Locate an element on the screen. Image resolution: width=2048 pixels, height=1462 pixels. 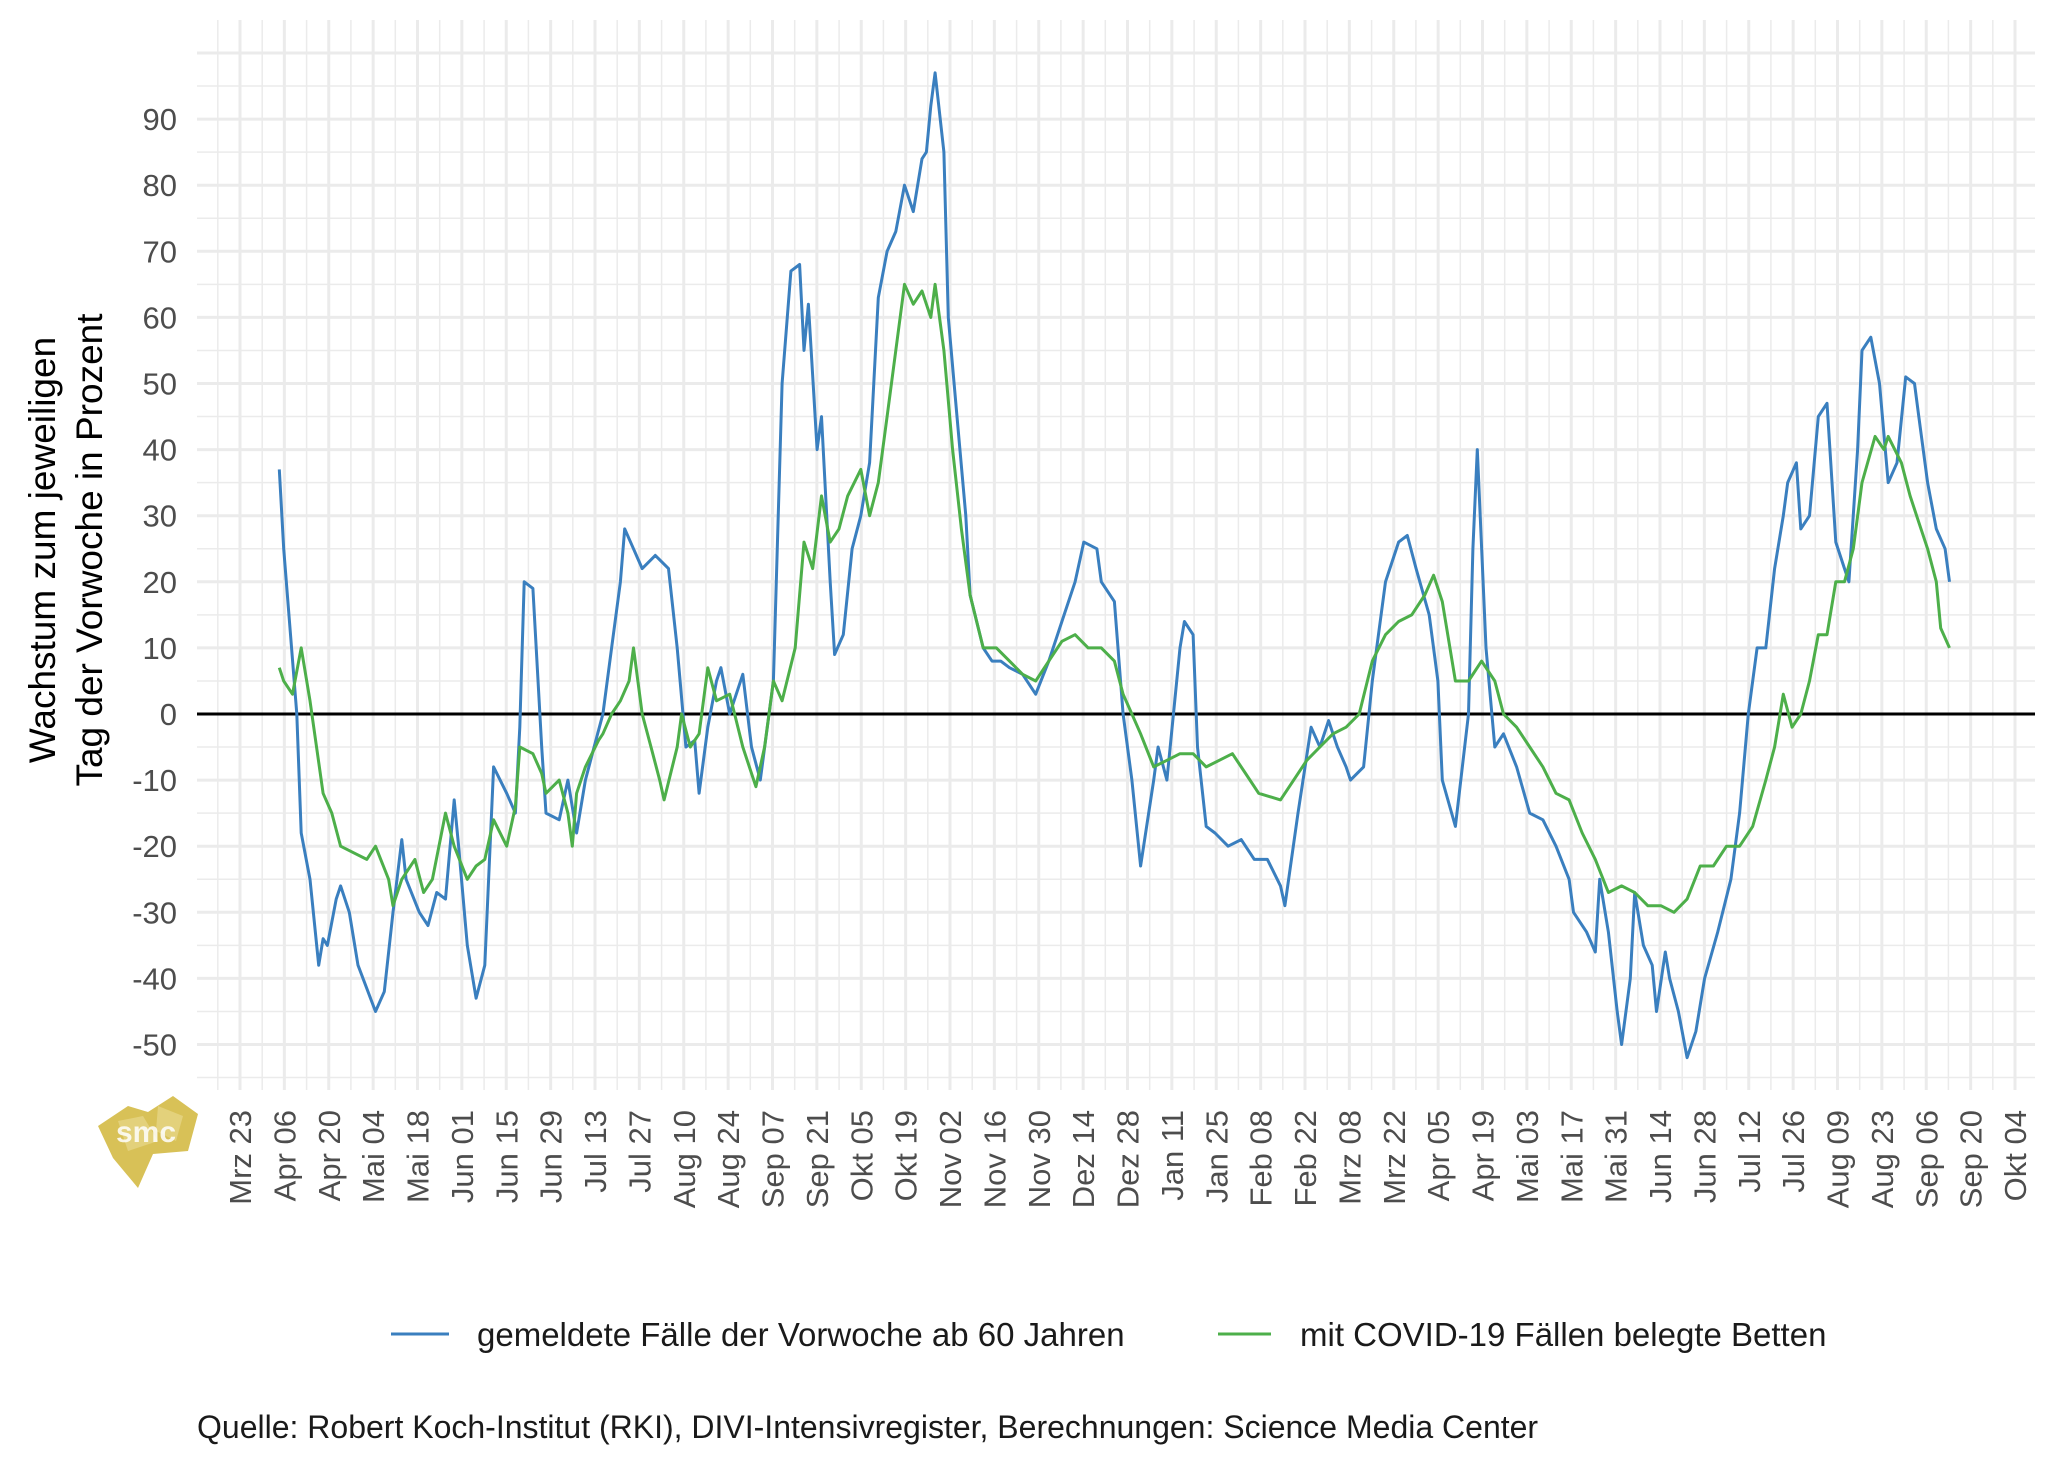
x-tick-label: Jan 25 is located at coordinates (1216, 1156).